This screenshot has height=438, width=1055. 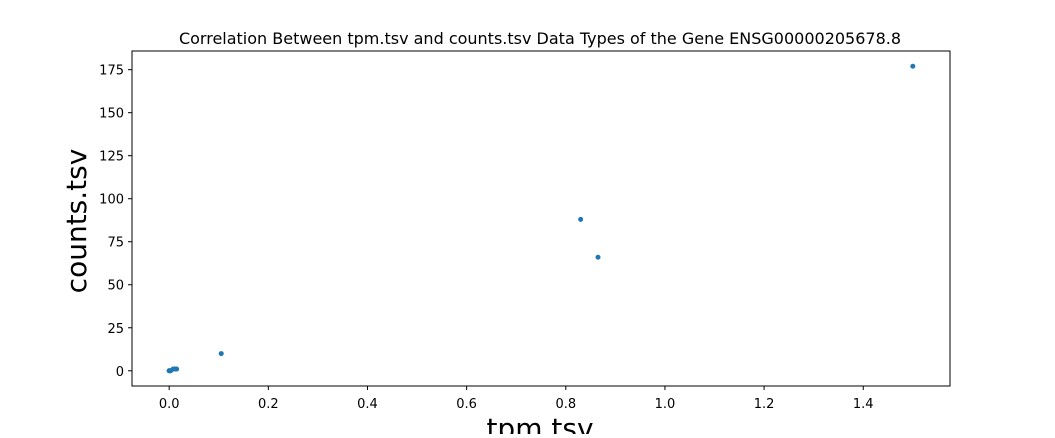 I want to click on y-tick-label: 25, so click(x=115, y=329).